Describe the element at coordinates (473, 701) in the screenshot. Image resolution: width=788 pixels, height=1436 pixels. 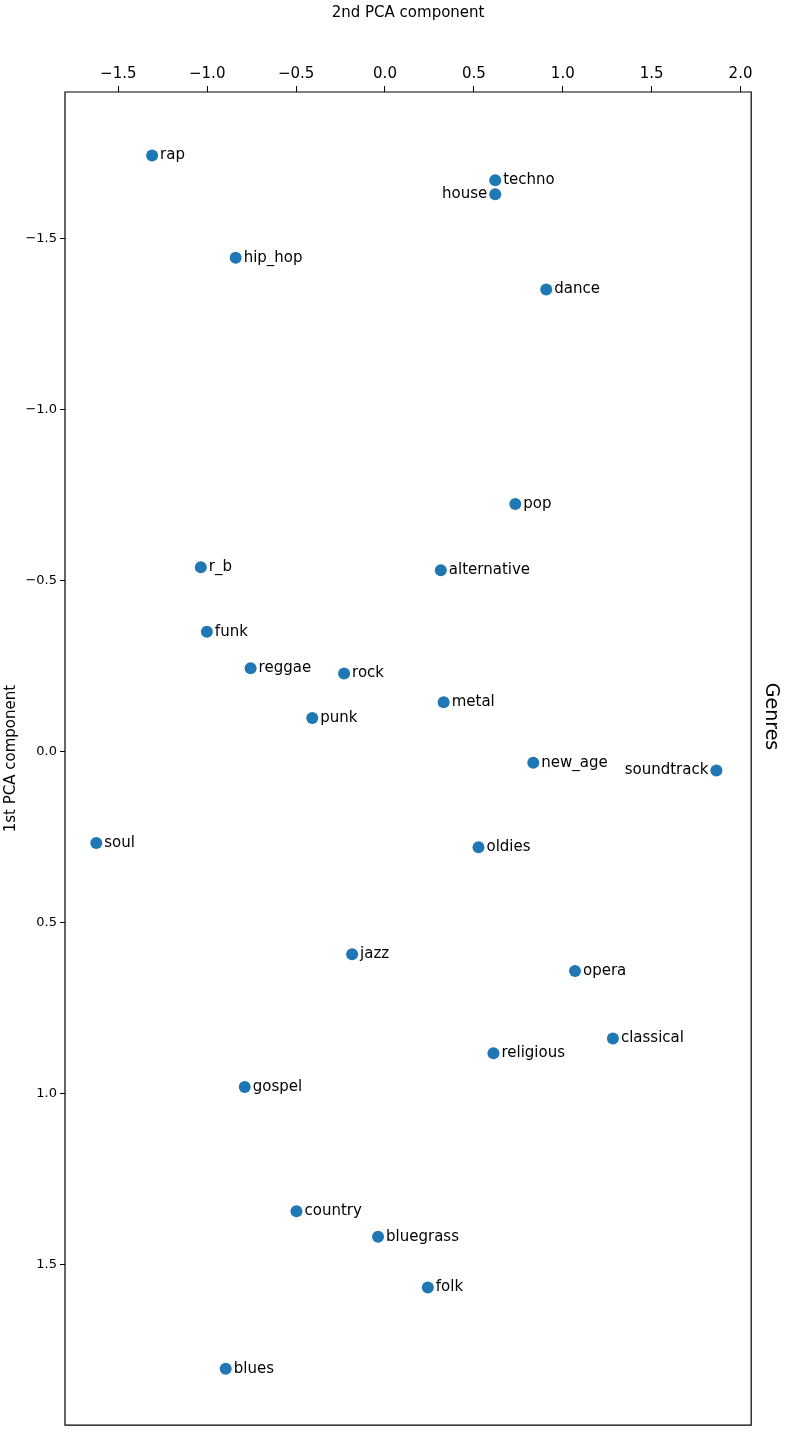
I see `annotation: metal` at that location.